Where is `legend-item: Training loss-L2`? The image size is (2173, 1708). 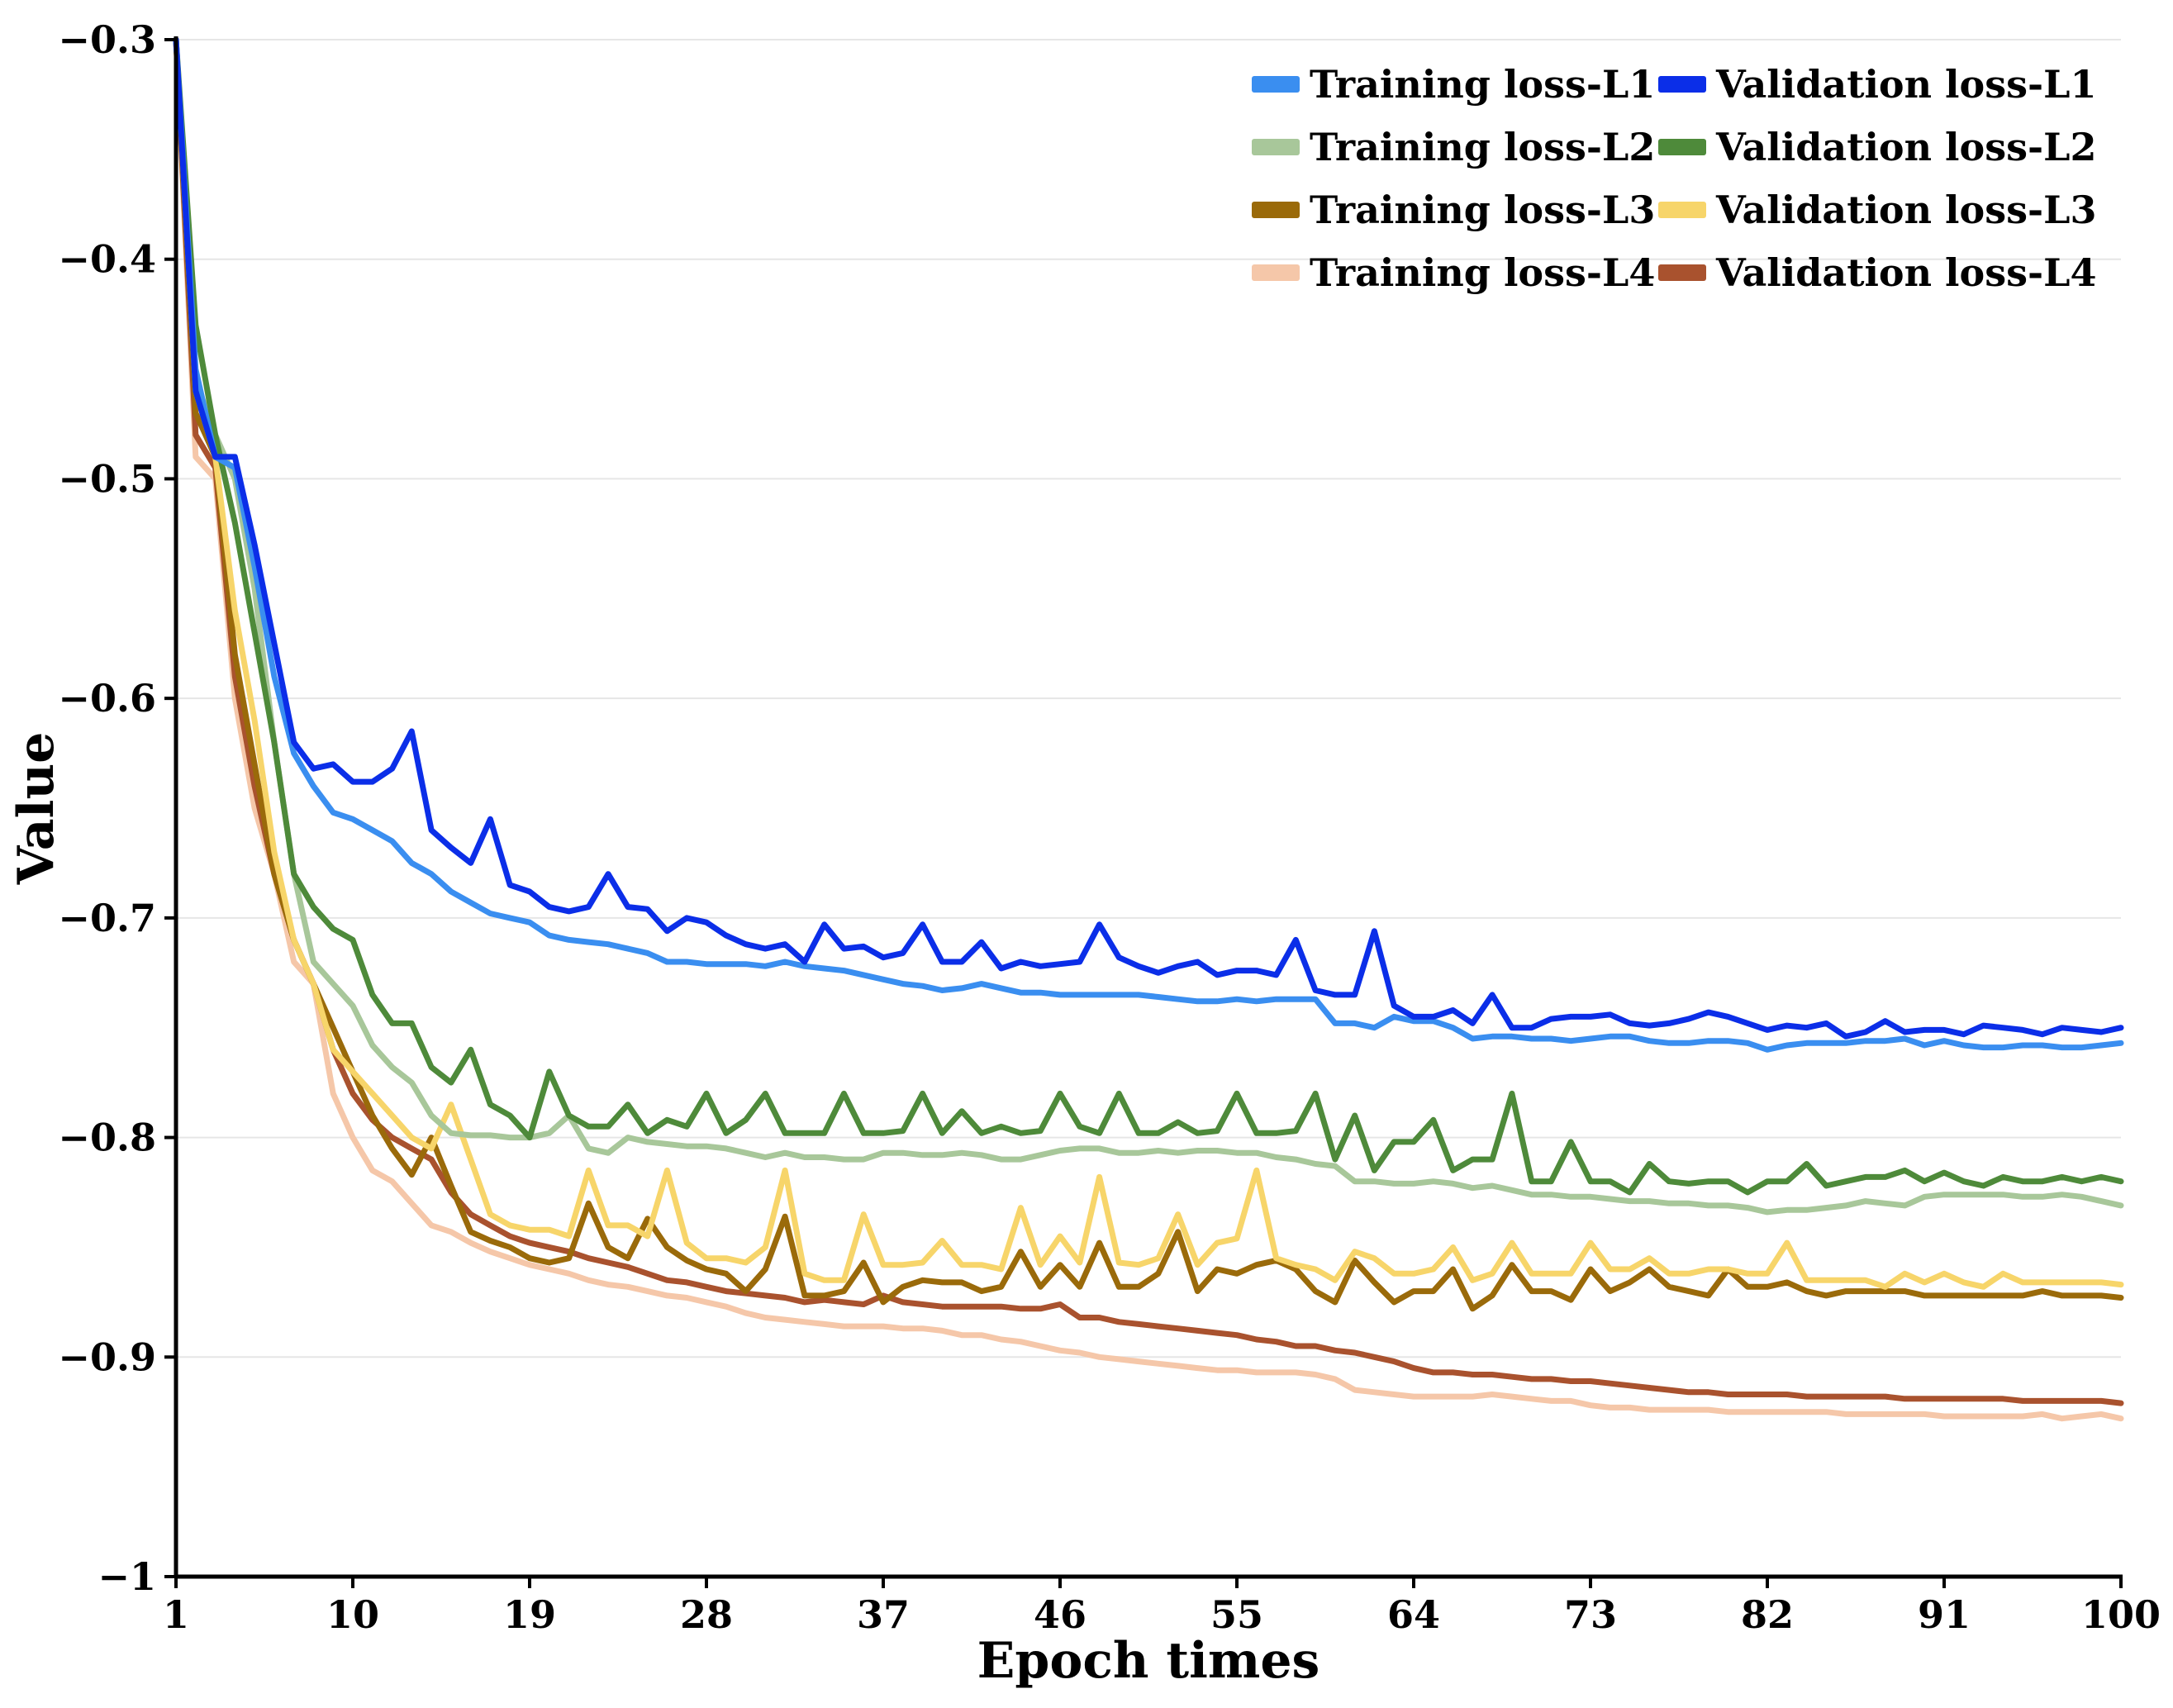 legend-item: Training loss-L2 is located at coordinates (1454, 147).